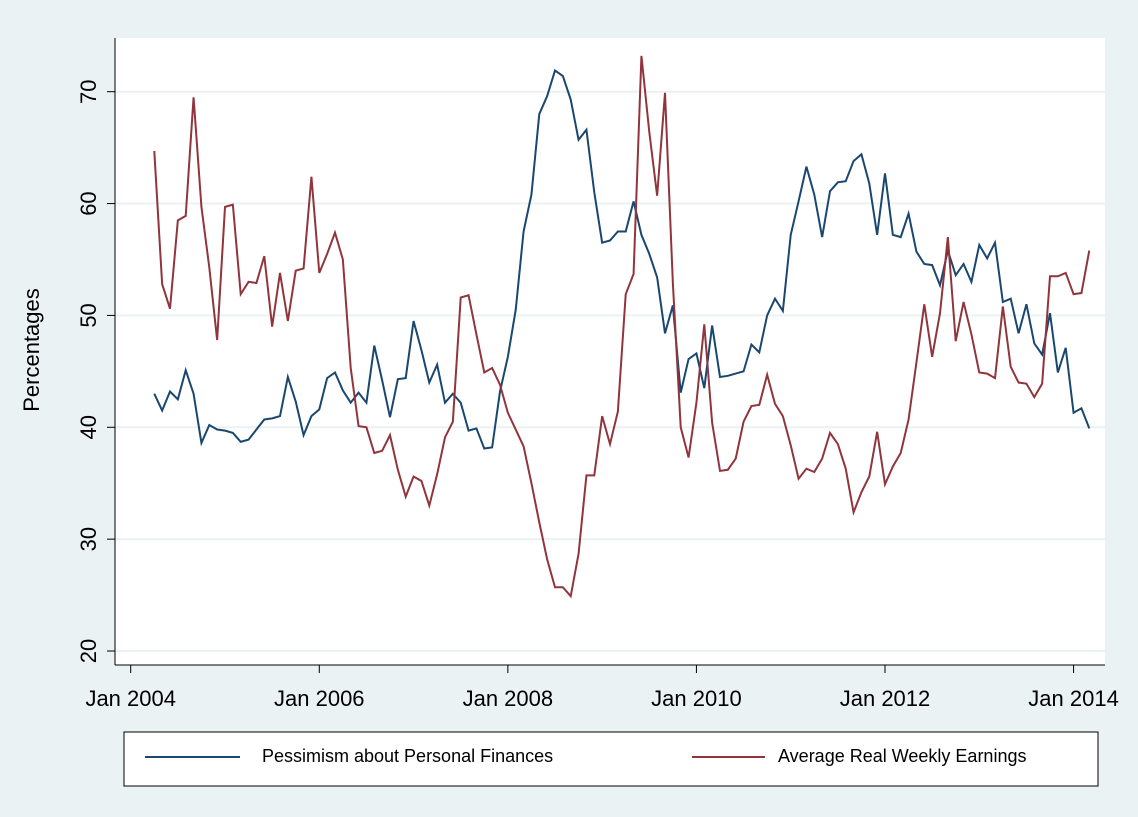 This screenshot has width=1138, height=817. What do you see at coordinates (885, 698) in the screenshot?
I see `x-tick-label: Jan 2012` at bounding box center [885, 698].